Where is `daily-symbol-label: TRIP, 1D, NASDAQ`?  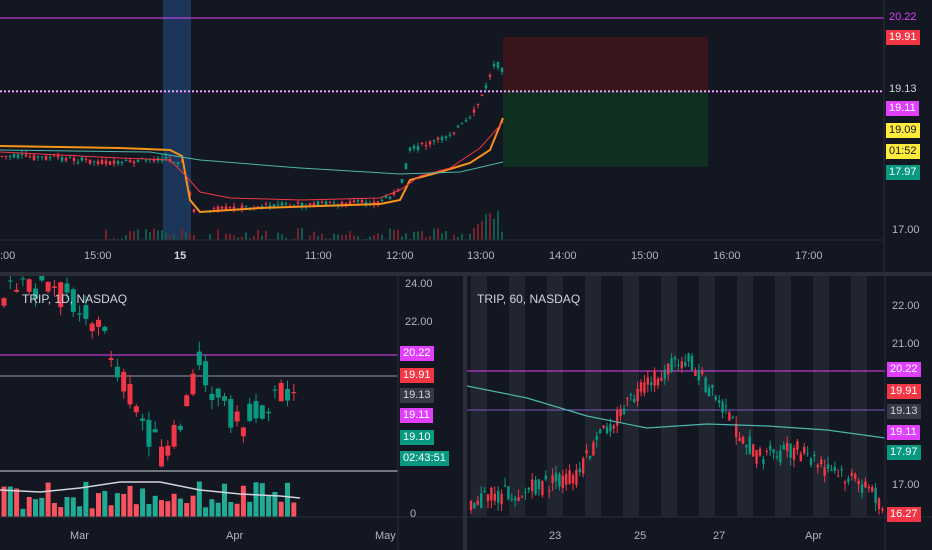 daily-symbol-label: TRIP, 1D, NASDAQ is located at coordinates (75, 299).